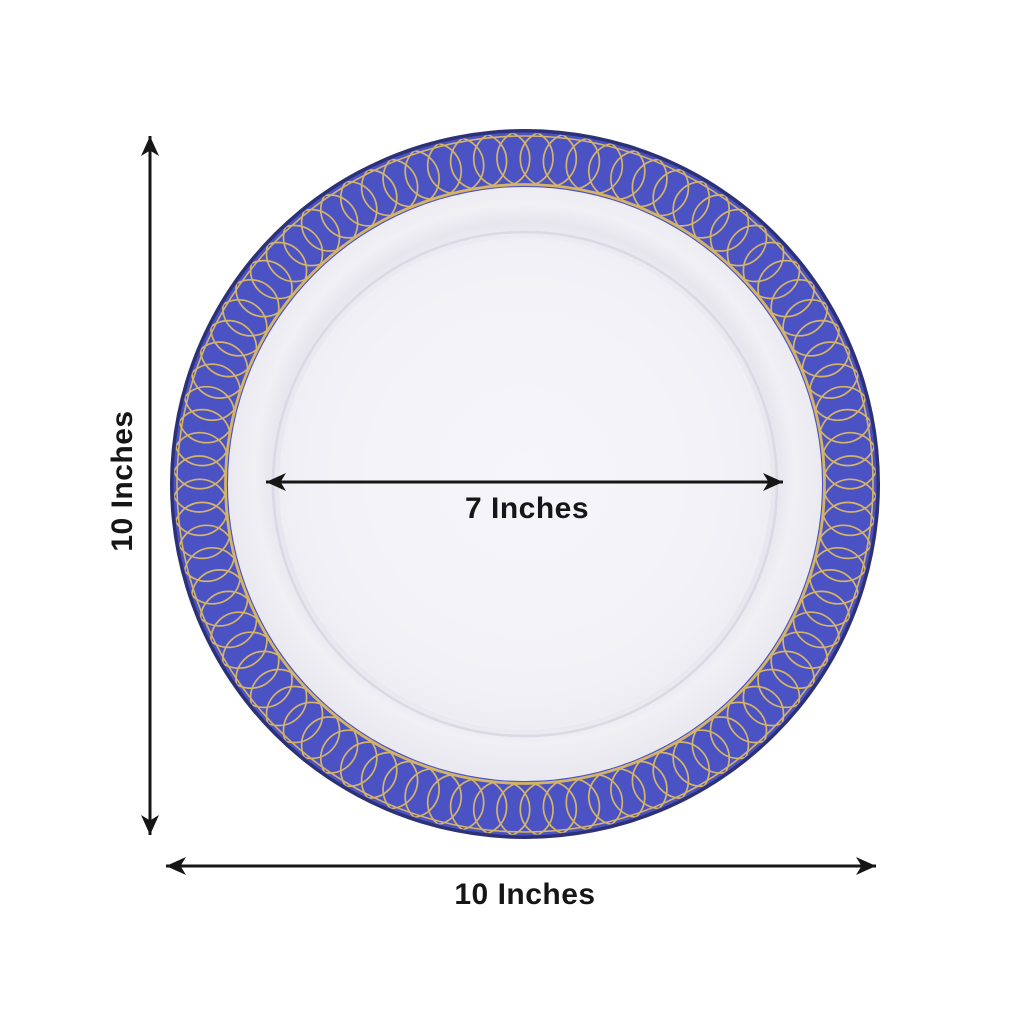  What do you see at coordinates (527, 508) in the screenshot?
I see `inner-diameter-dimension-label: 7 Inches` at bounding box center [527, 508].